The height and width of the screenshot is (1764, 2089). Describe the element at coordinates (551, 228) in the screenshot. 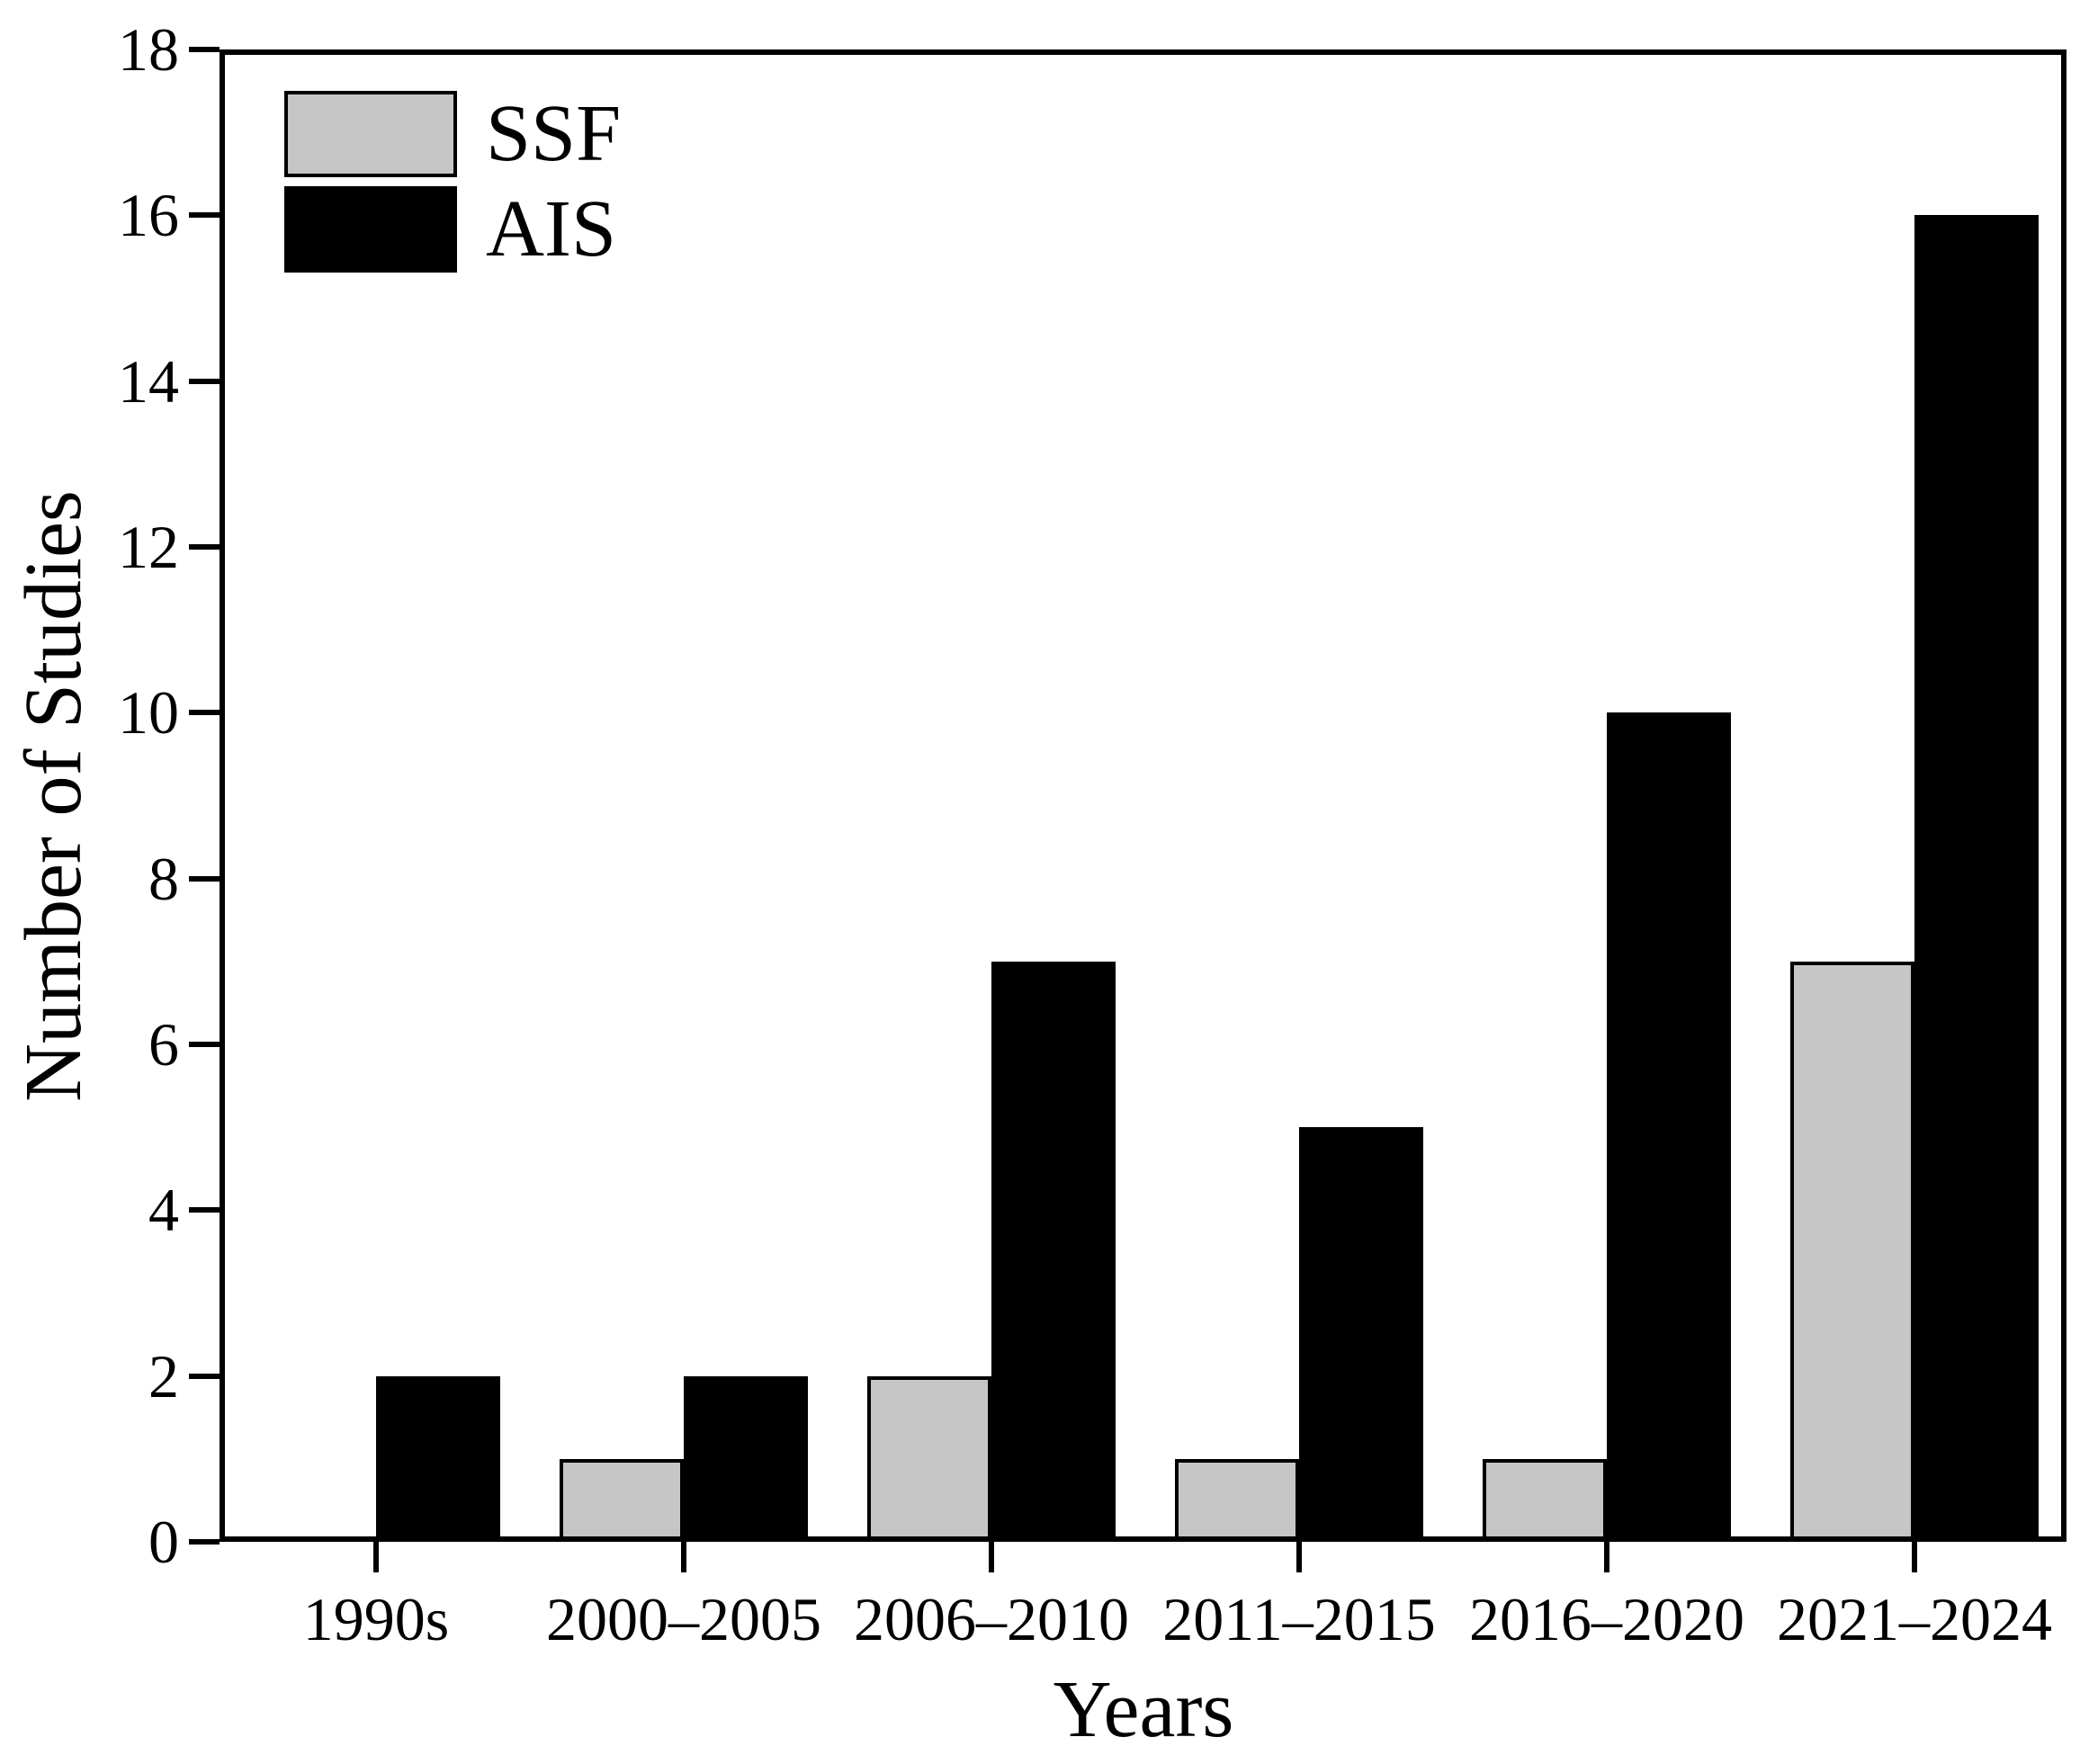

I see `ais-legend-label: AIS` at that location.